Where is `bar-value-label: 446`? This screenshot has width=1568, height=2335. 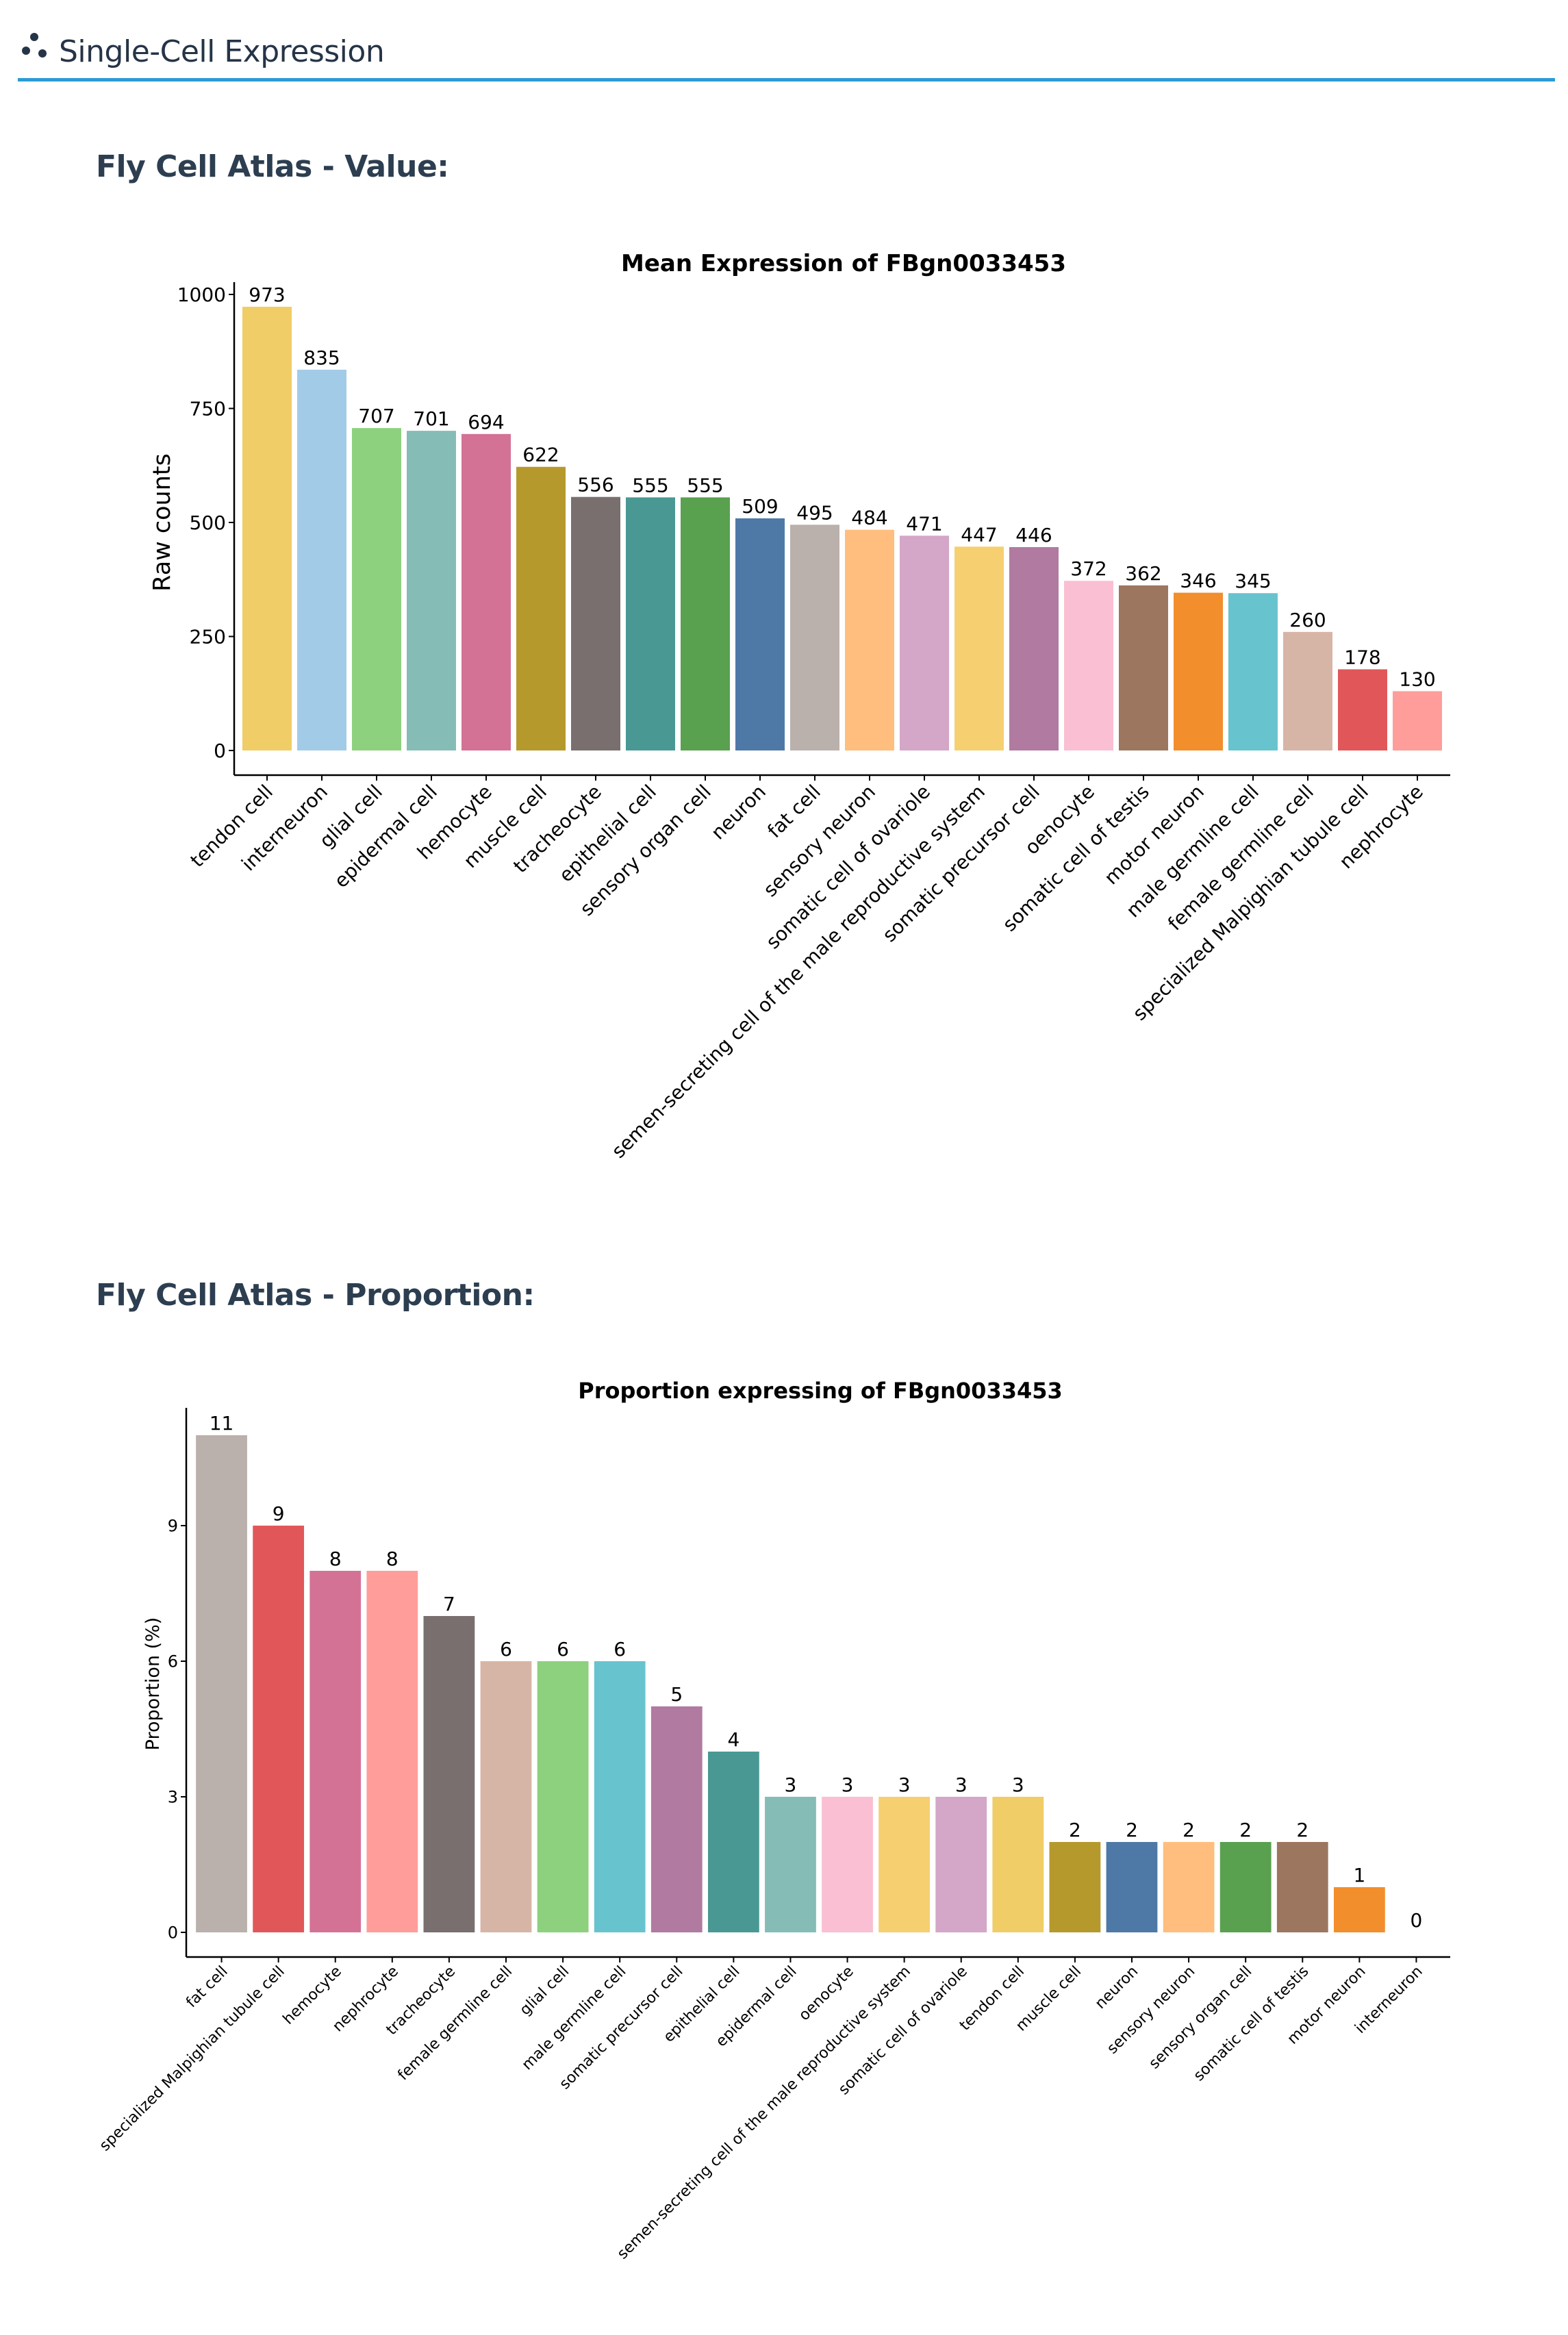
bar-value-label: 446 is located at coordinates (1033, 535).